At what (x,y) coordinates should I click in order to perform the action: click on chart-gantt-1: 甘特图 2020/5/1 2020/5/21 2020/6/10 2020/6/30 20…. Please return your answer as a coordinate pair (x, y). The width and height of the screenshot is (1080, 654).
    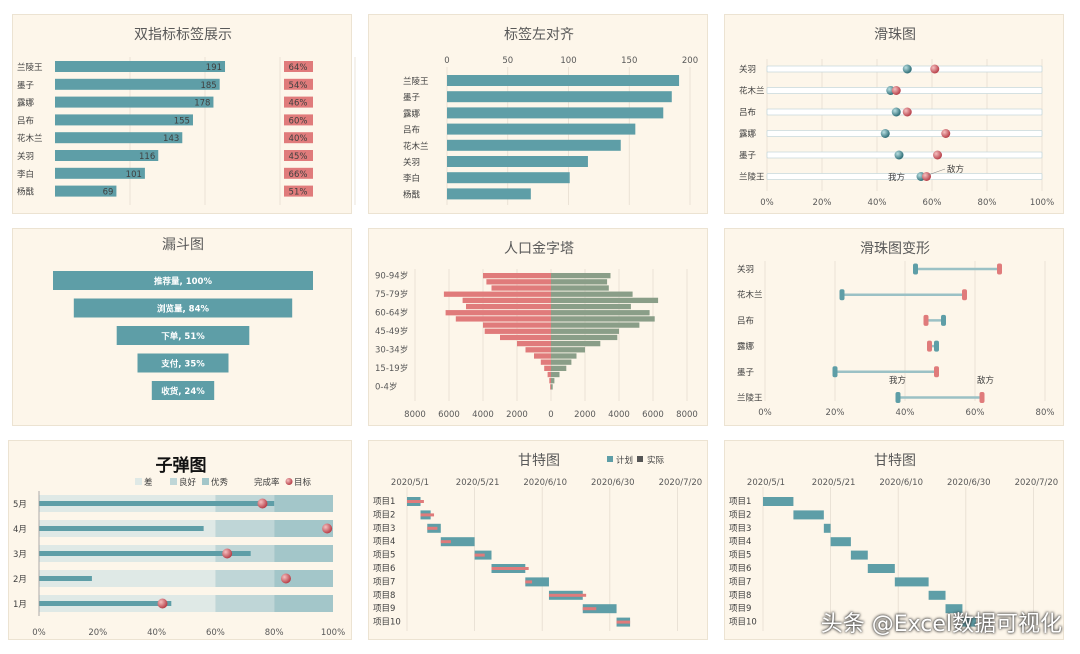
    Looking at the image, I should click on (537, 542).